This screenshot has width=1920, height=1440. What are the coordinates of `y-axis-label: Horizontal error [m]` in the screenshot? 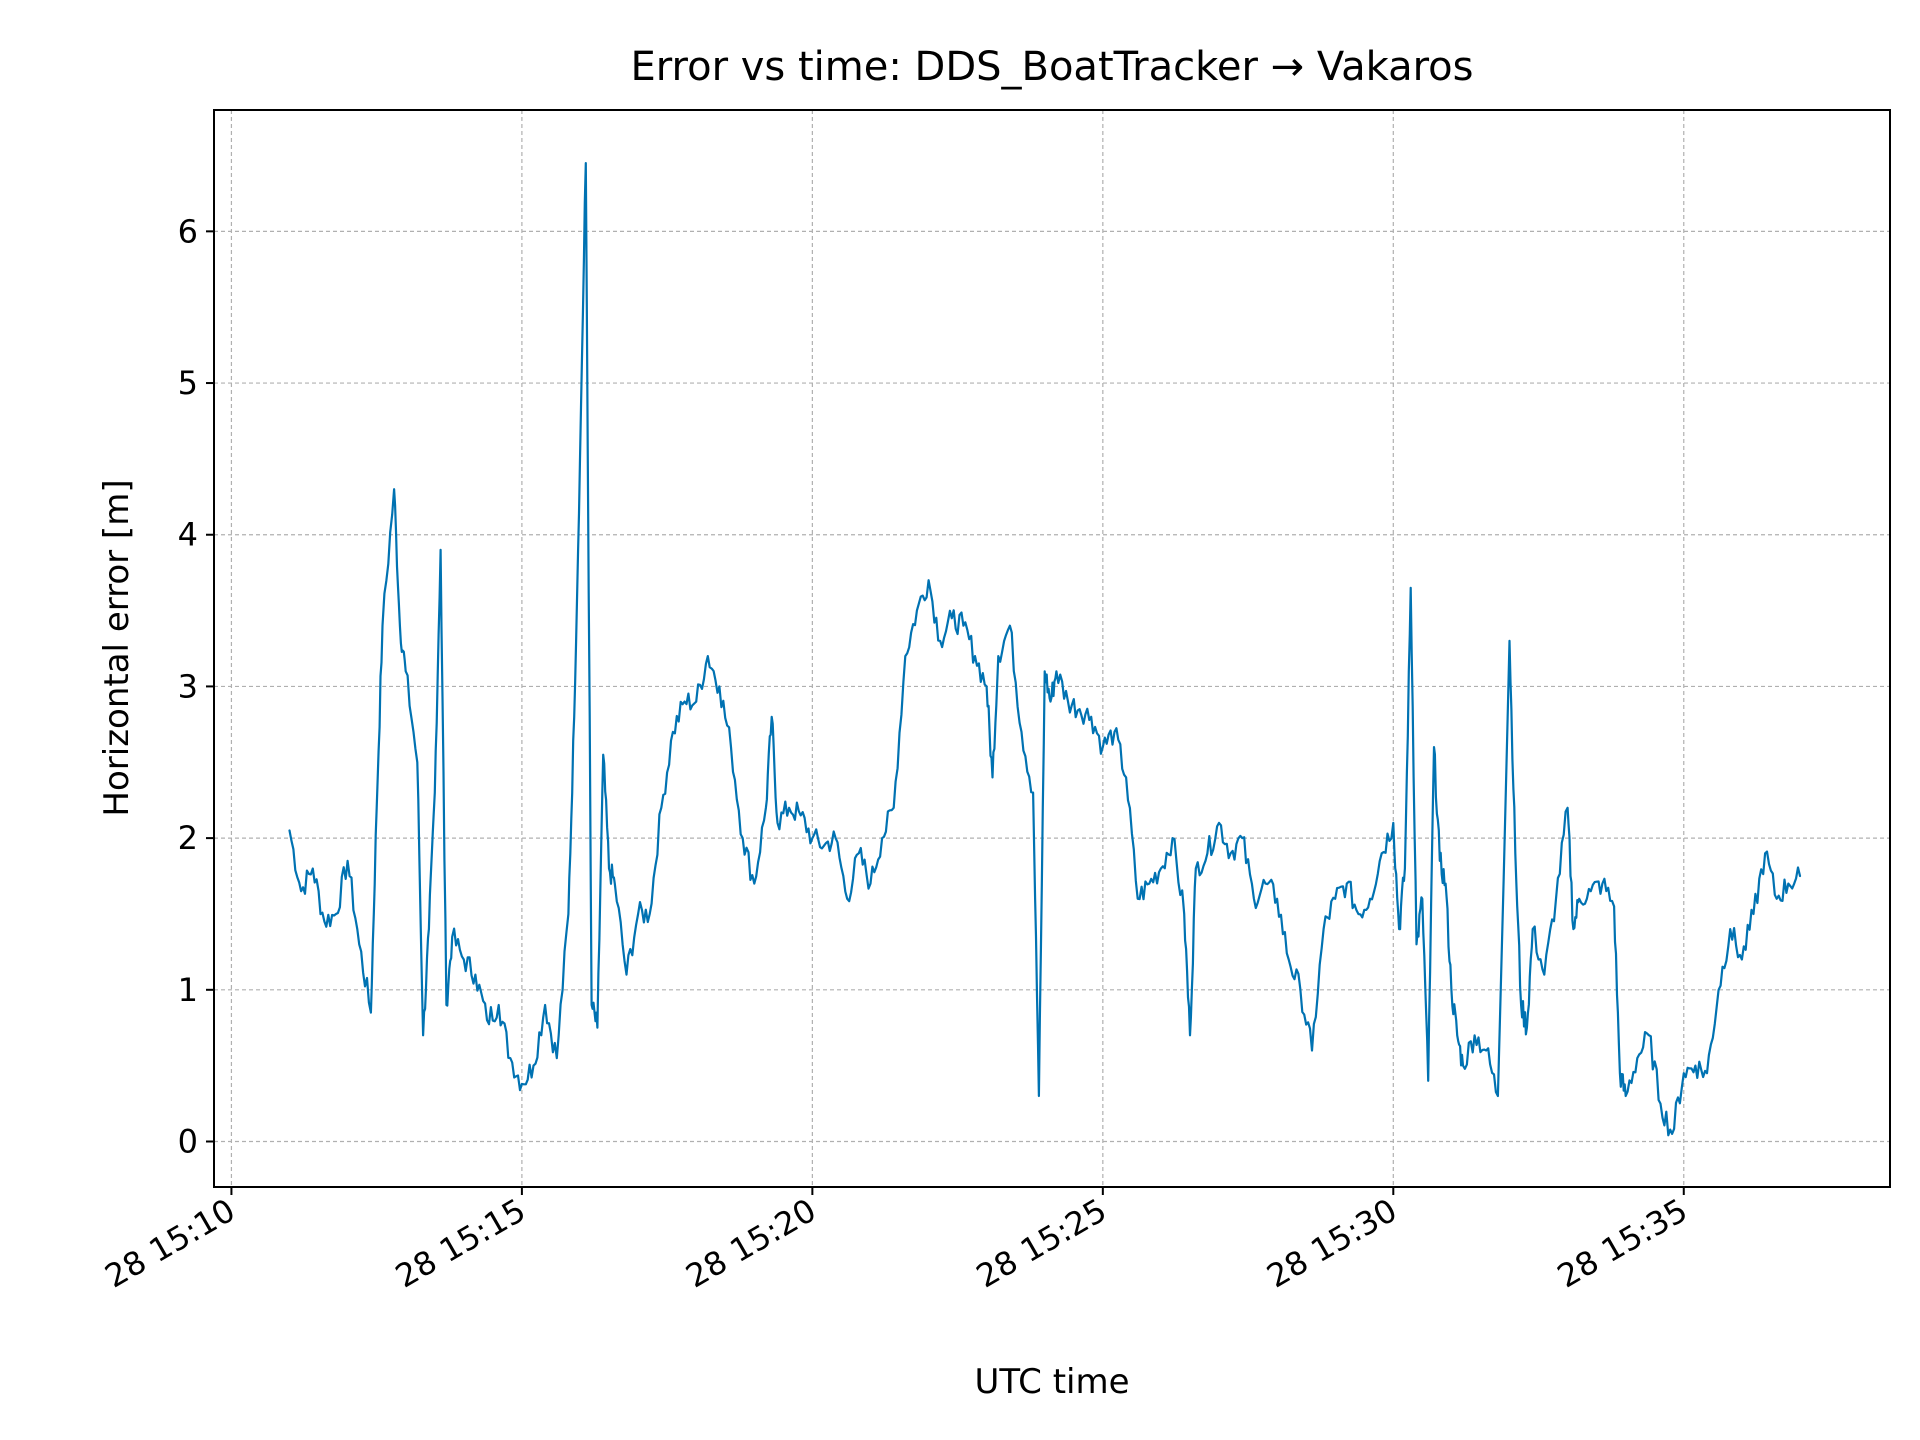 It's located at (117, 647).